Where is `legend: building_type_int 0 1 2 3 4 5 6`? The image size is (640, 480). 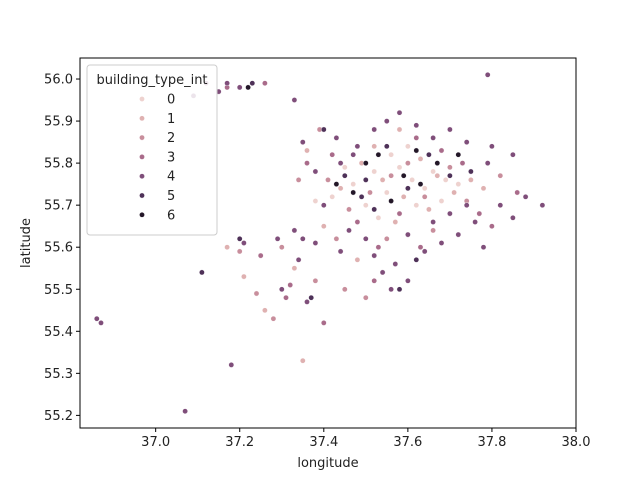 legend: building_type_int 0 1 2 3 4 5 6 is located at coordinates (152, 150).